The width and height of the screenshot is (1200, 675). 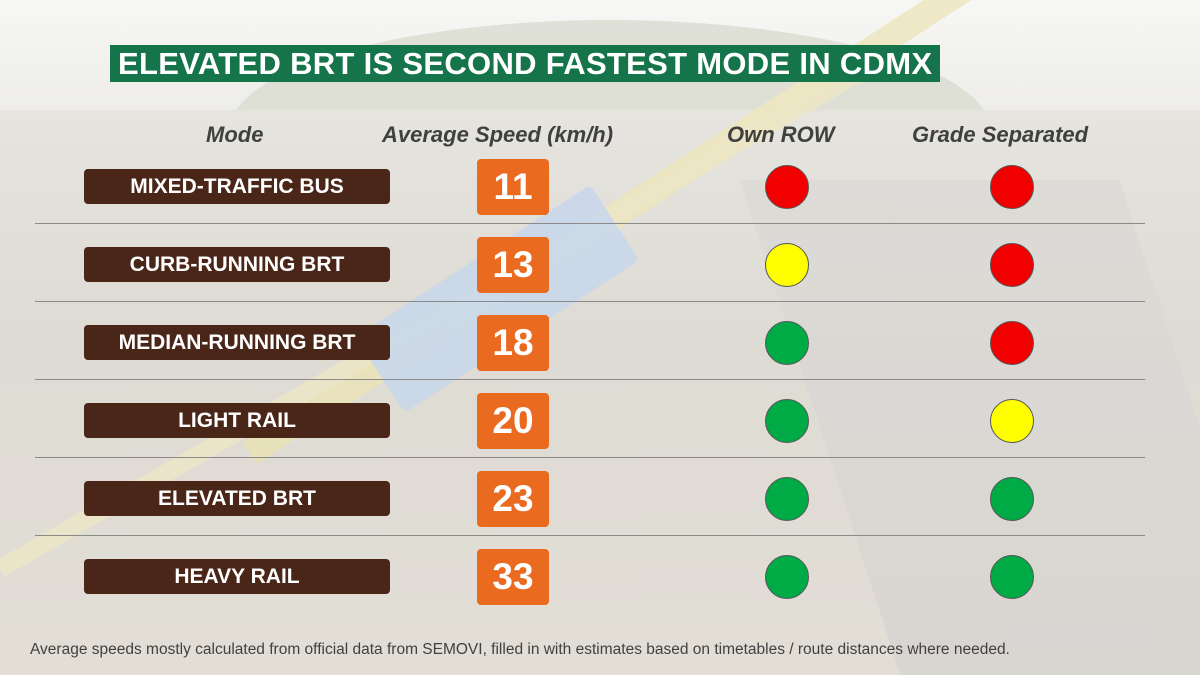 What do you see at coordinates (781, 134) in the screenshot?
I see `header-own-row: Own ROW` at bounding box center [781, 134].